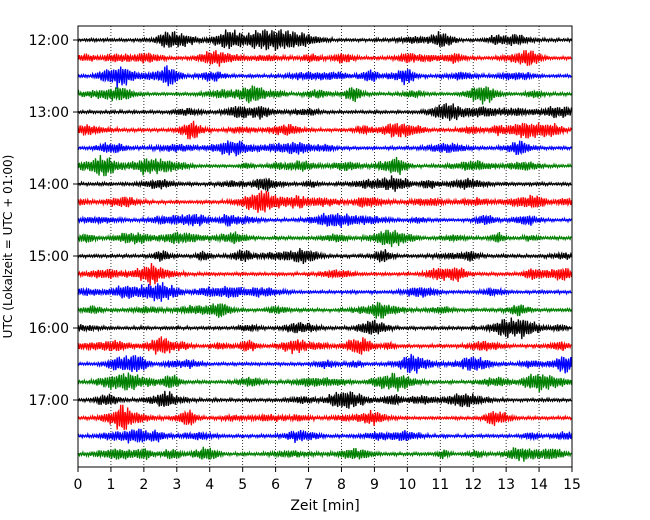 This screenshot has height=520, width=650. I want to click on y-axis-label: UTC (Lokalzeit = UTC + 01:00), so click(8, 247).